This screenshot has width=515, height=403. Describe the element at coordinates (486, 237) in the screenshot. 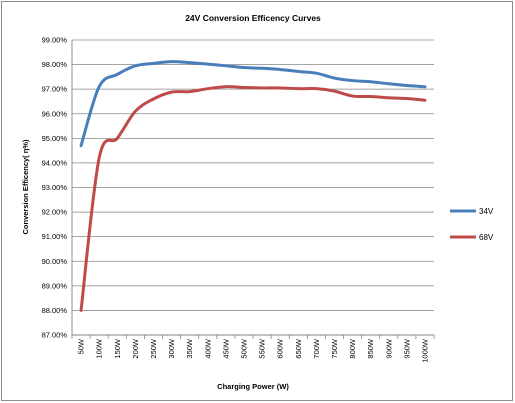

I see `legend-label-68V: 68V` at that location.